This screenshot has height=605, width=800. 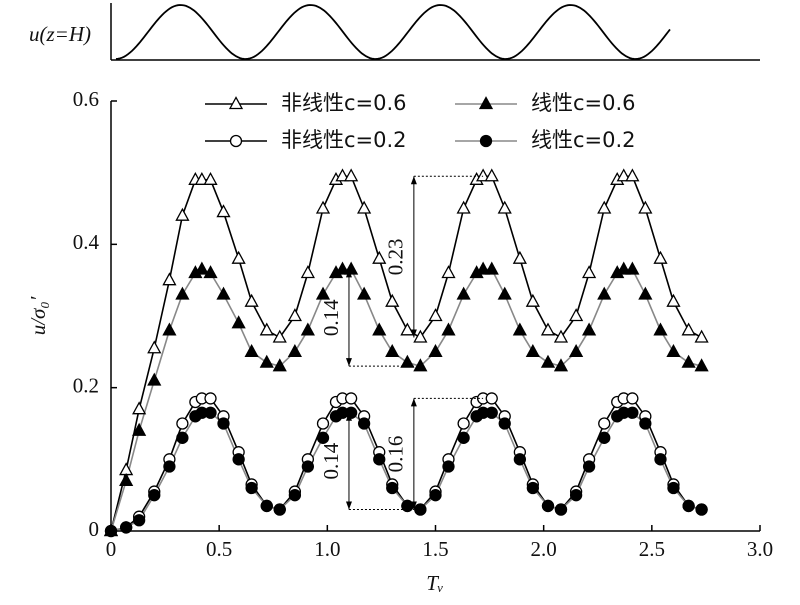 I want to click on y-tick-label: 0, so click(x=94, y=529).